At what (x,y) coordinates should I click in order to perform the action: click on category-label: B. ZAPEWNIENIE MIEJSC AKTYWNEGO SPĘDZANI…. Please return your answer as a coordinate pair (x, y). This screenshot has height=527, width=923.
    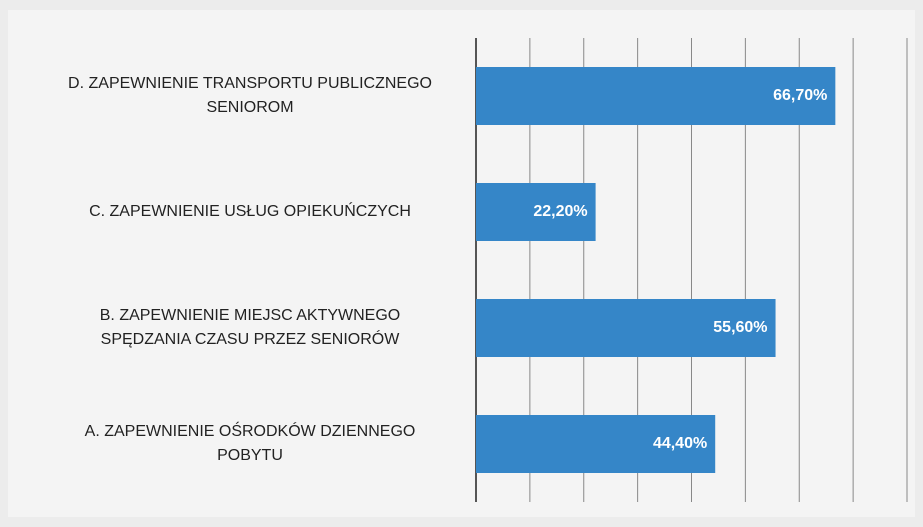
    Looking at the image, I should click on (250, 327).